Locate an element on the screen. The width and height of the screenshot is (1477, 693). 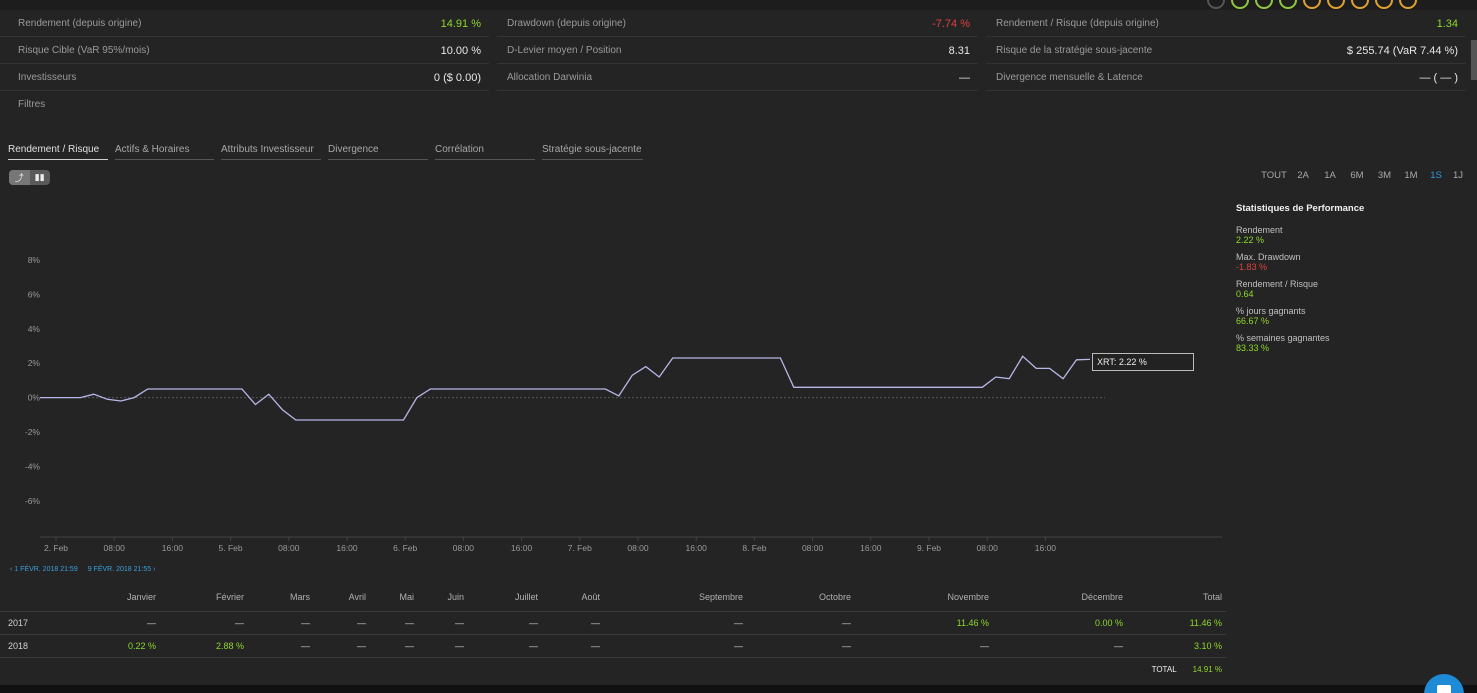
table-row: 2017 — — — — — — — — — — 11.46 % 0.00 % 11.46 % is located at coordinates (613, 623).